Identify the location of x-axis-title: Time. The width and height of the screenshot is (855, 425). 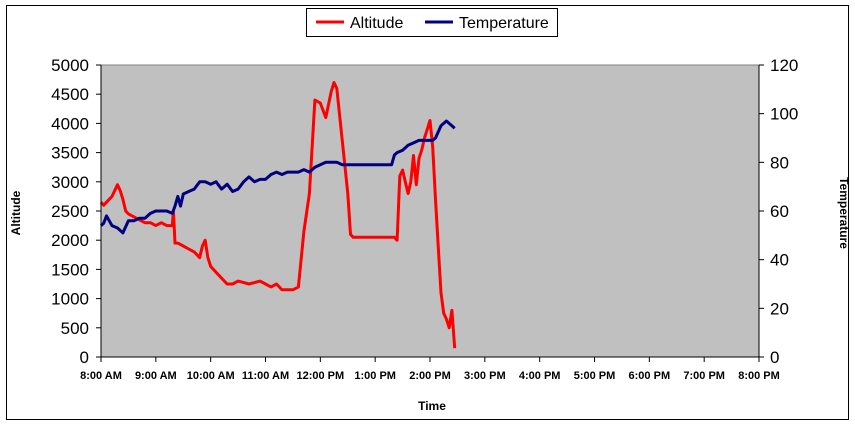
(432, 406).